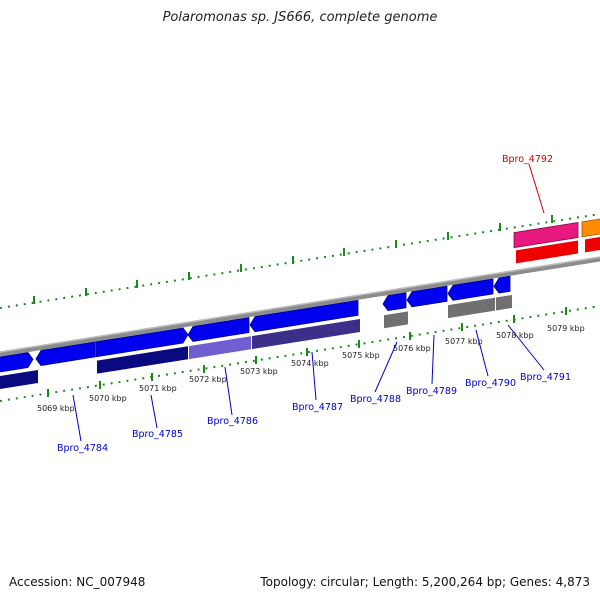 The height and width of the screenshot is (600, 600). Describe the element at coordinates (157, 434) in the screenshot. I see `gene-label-bpro-4785: Bpro_4785` at that location.